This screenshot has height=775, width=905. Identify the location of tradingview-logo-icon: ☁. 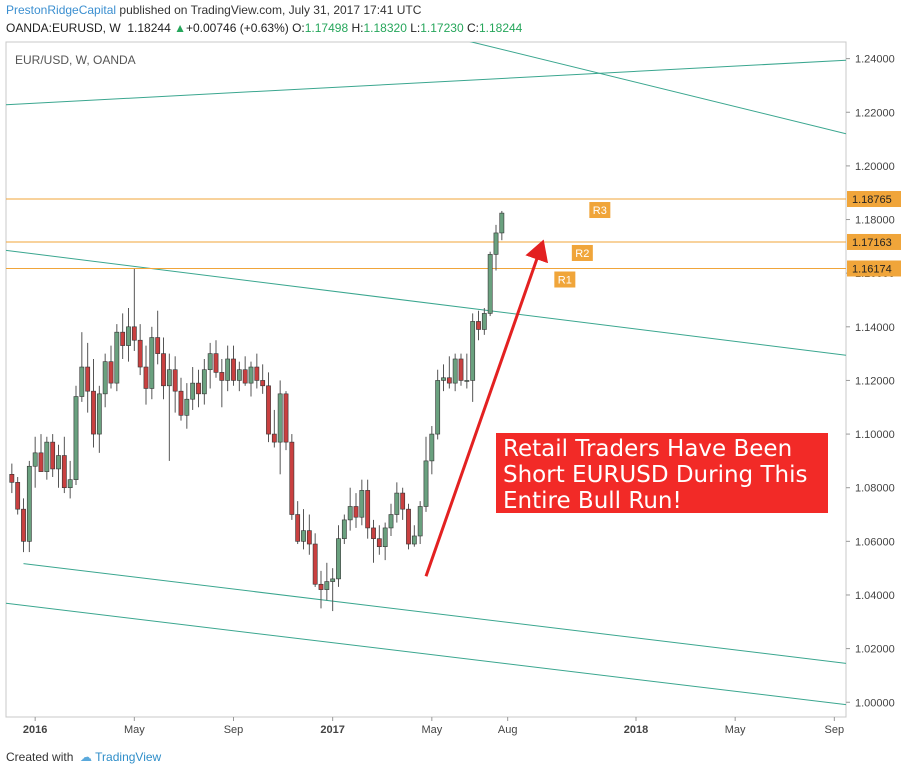
(86, 757).